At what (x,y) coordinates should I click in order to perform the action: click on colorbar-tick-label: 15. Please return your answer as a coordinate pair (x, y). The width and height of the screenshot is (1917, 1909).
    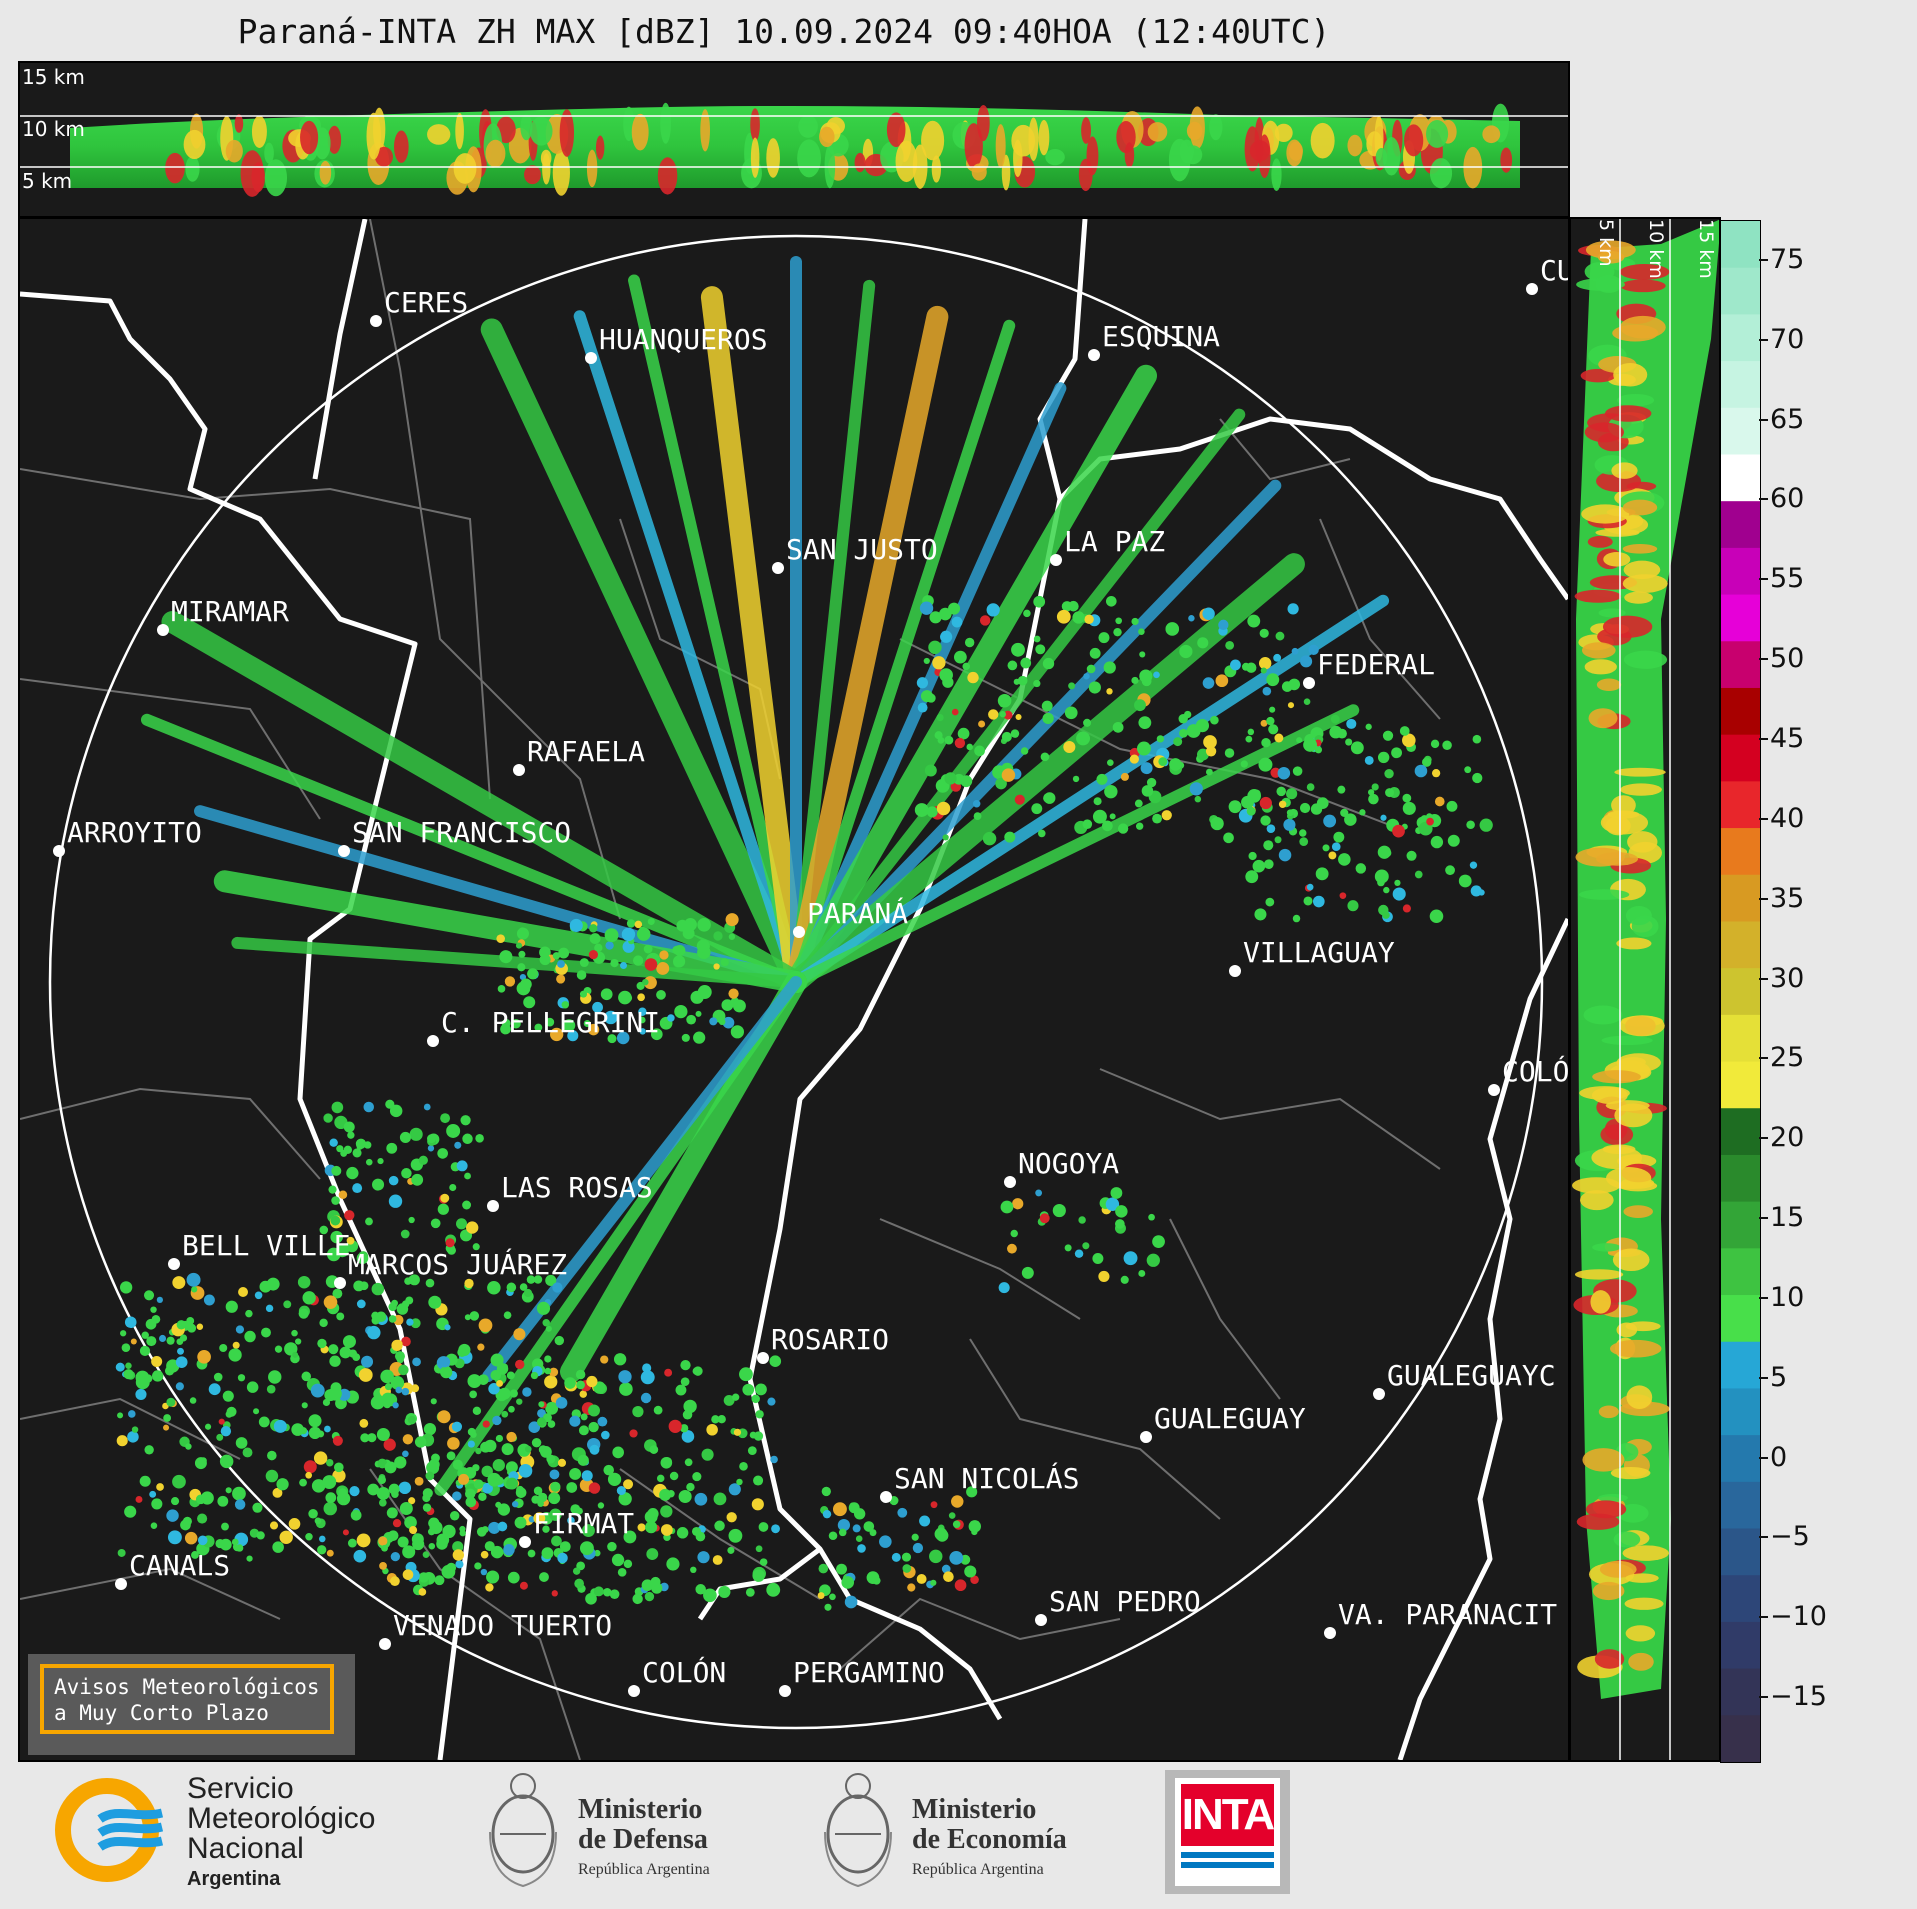
    Looking at the image, I should click on (1787, 1218).